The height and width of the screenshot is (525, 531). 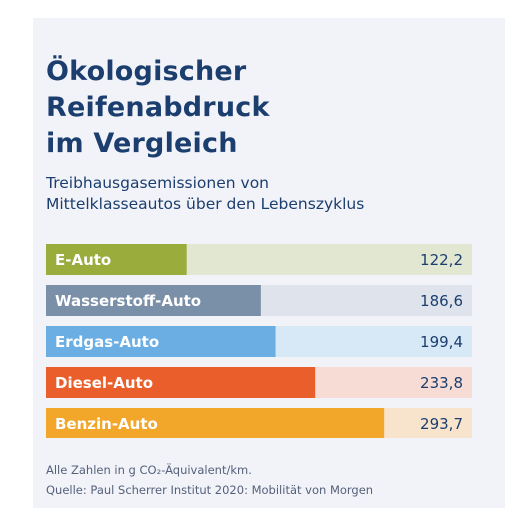 I want to click on title-line-3: im Vergleich, so click(x=142, y=143).